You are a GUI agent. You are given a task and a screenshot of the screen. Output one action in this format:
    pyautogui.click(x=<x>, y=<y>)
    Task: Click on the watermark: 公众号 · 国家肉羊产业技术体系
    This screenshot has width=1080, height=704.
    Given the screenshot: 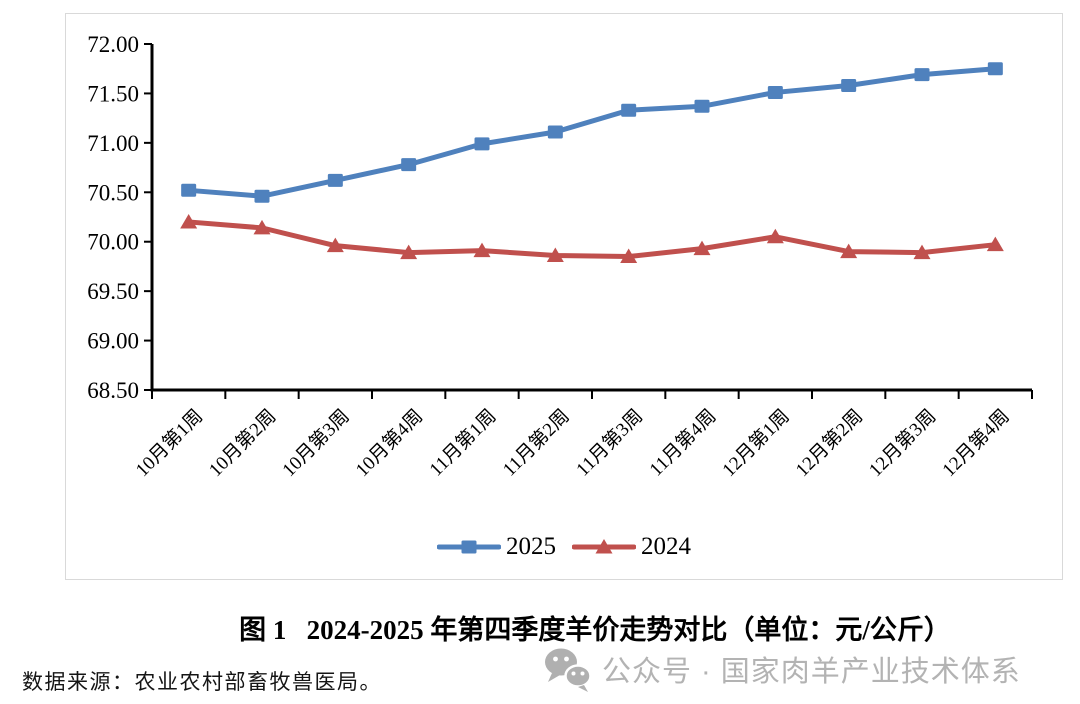 What is the action you would take?
    pyautogui.click(x=781, y=669)
    